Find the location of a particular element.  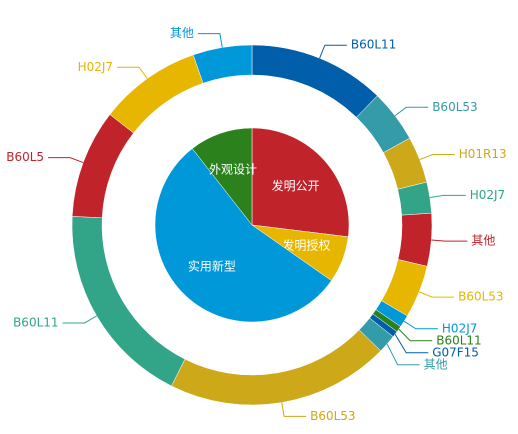

slice-label: 发明公开 is located at coordinates (296, 185).